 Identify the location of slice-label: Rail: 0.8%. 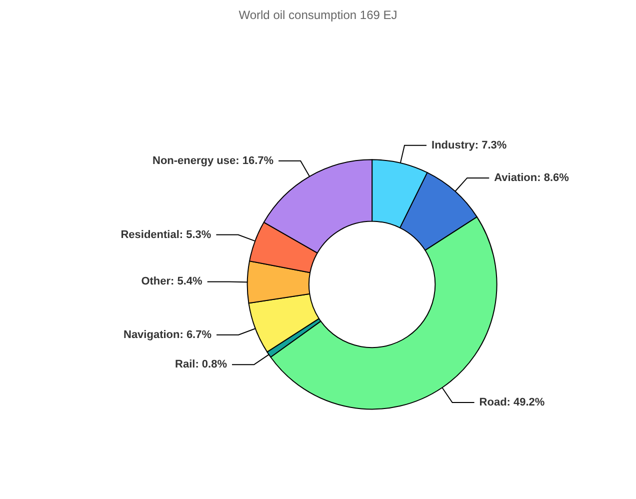
(201, 364).